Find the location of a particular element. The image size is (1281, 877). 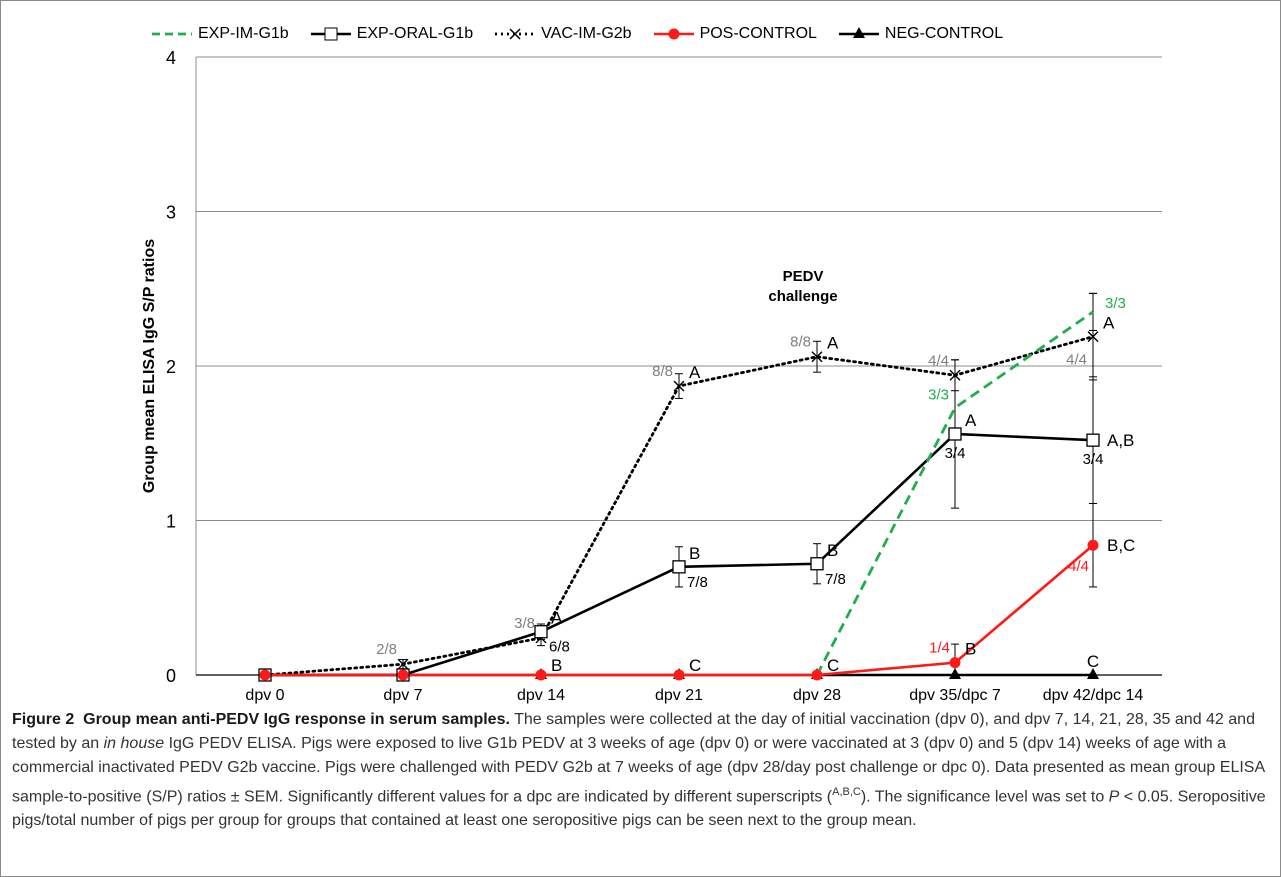

legend-item-vac-im-g2b: VAC-IM-G2b is located at coordinates (562, 34).